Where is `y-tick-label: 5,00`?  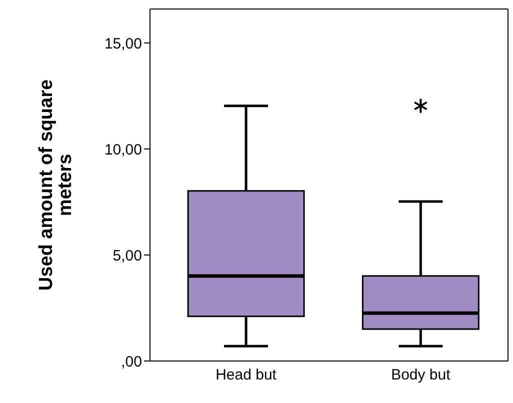 y-tick-label: 5,00 is located at coordinates (127, 255).